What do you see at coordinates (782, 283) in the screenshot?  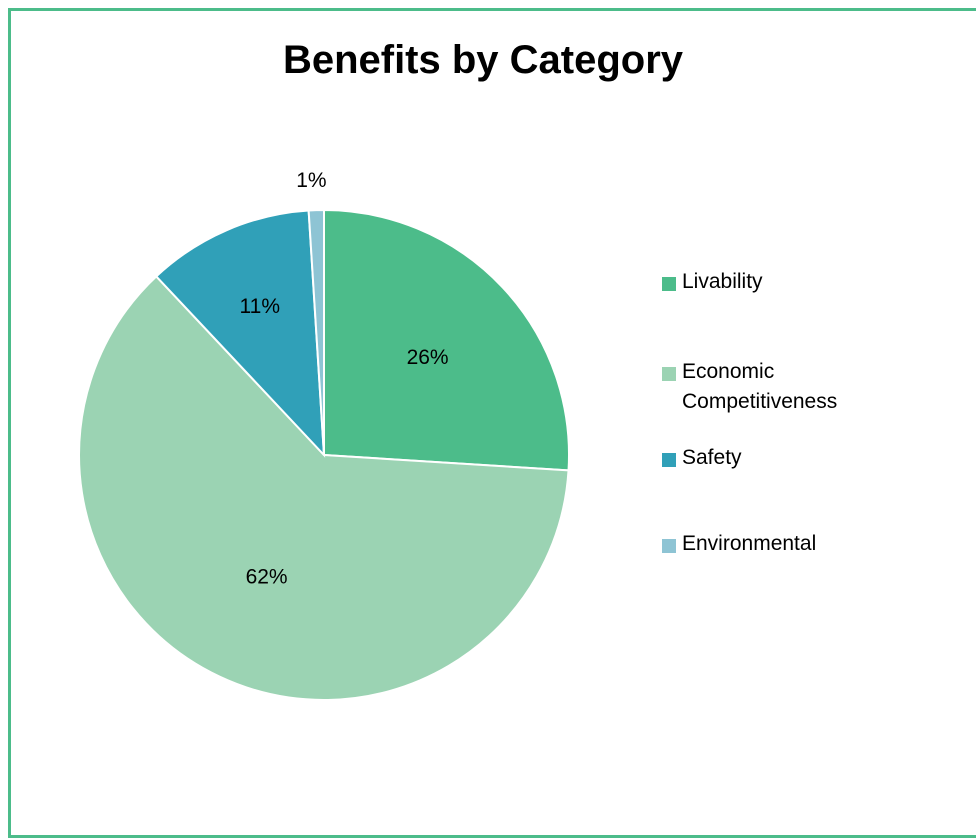 I see `legend-item-livability: Livability` at bounding box center [782, 283].